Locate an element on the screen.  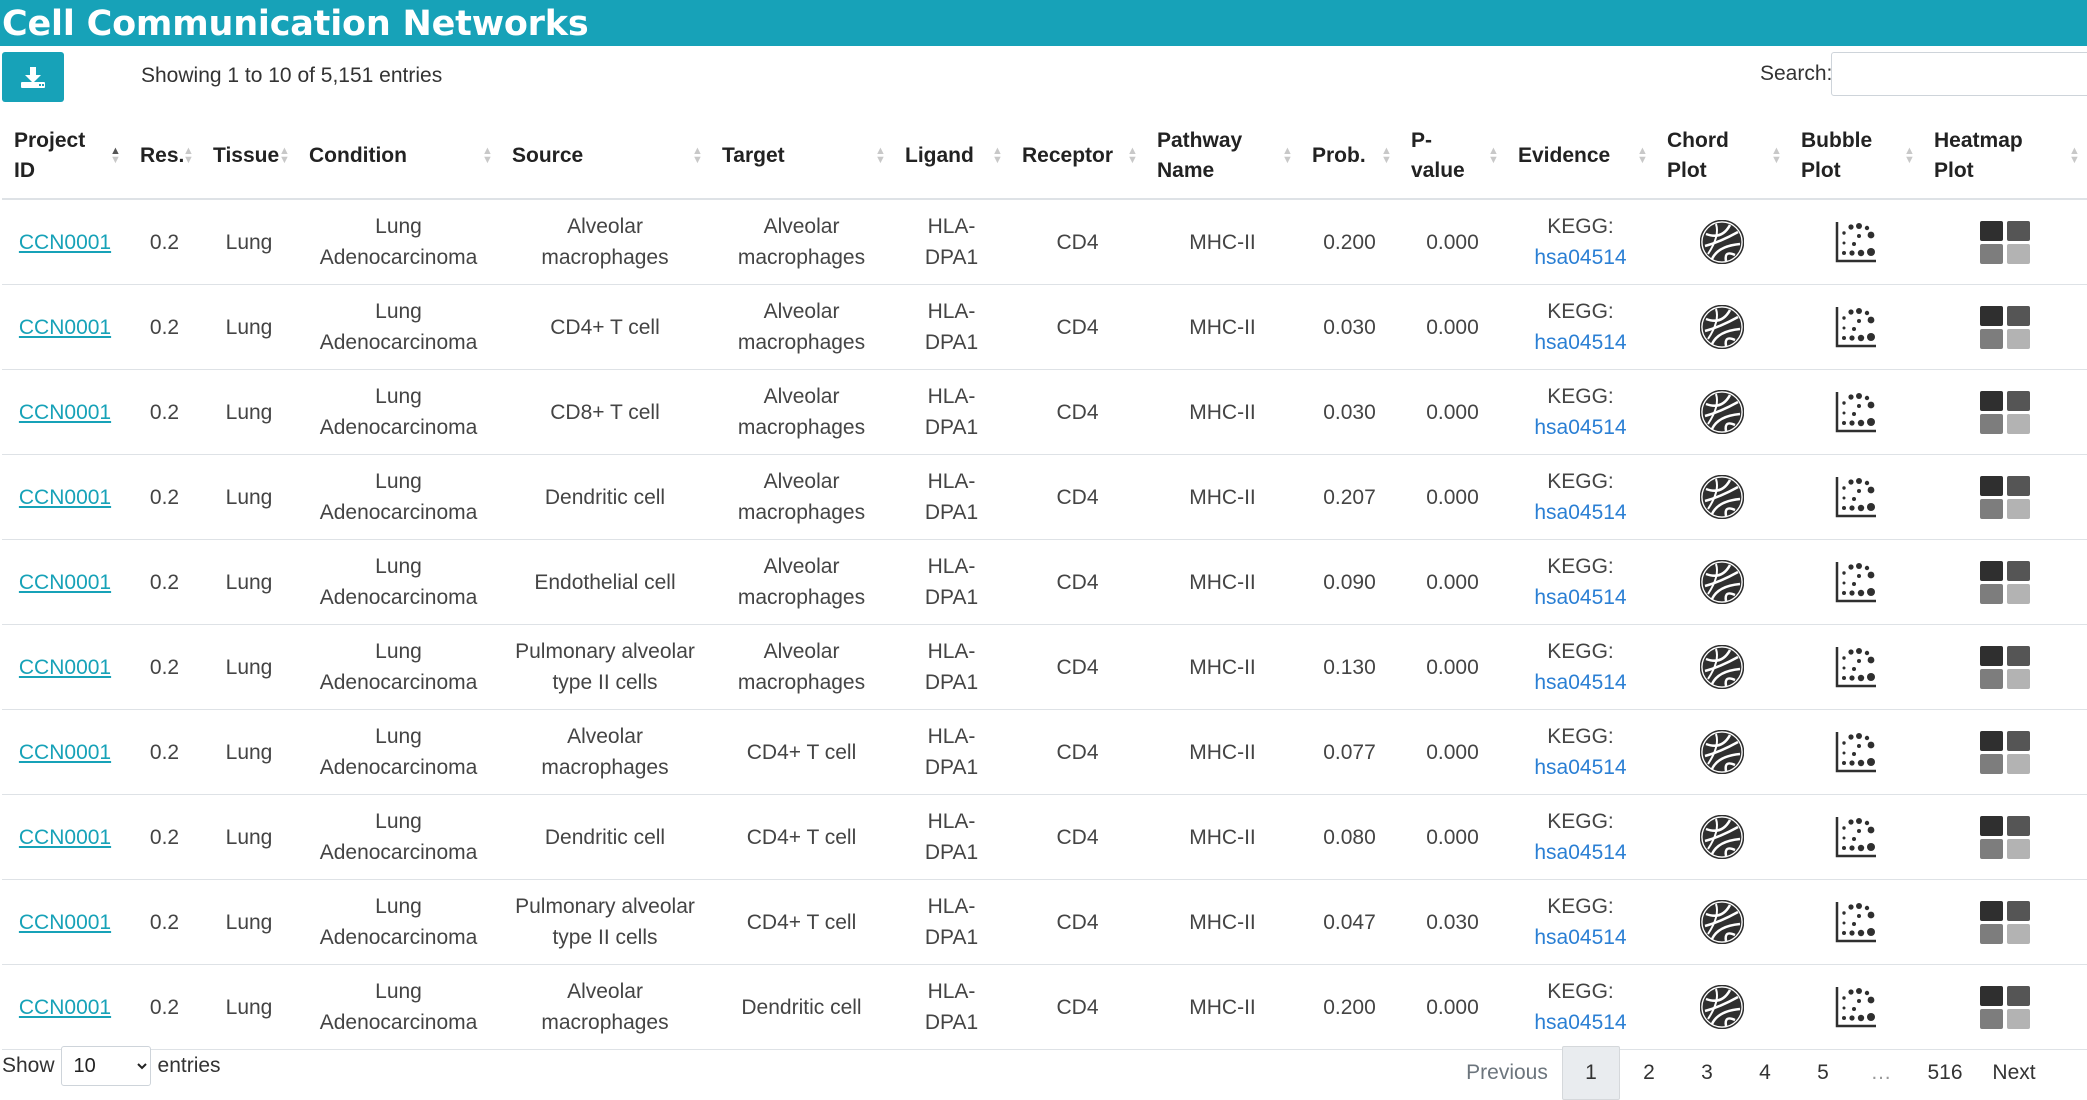
column-header-evidence: Evidence ▲ ▼ is located at coordinates (1580, 157).